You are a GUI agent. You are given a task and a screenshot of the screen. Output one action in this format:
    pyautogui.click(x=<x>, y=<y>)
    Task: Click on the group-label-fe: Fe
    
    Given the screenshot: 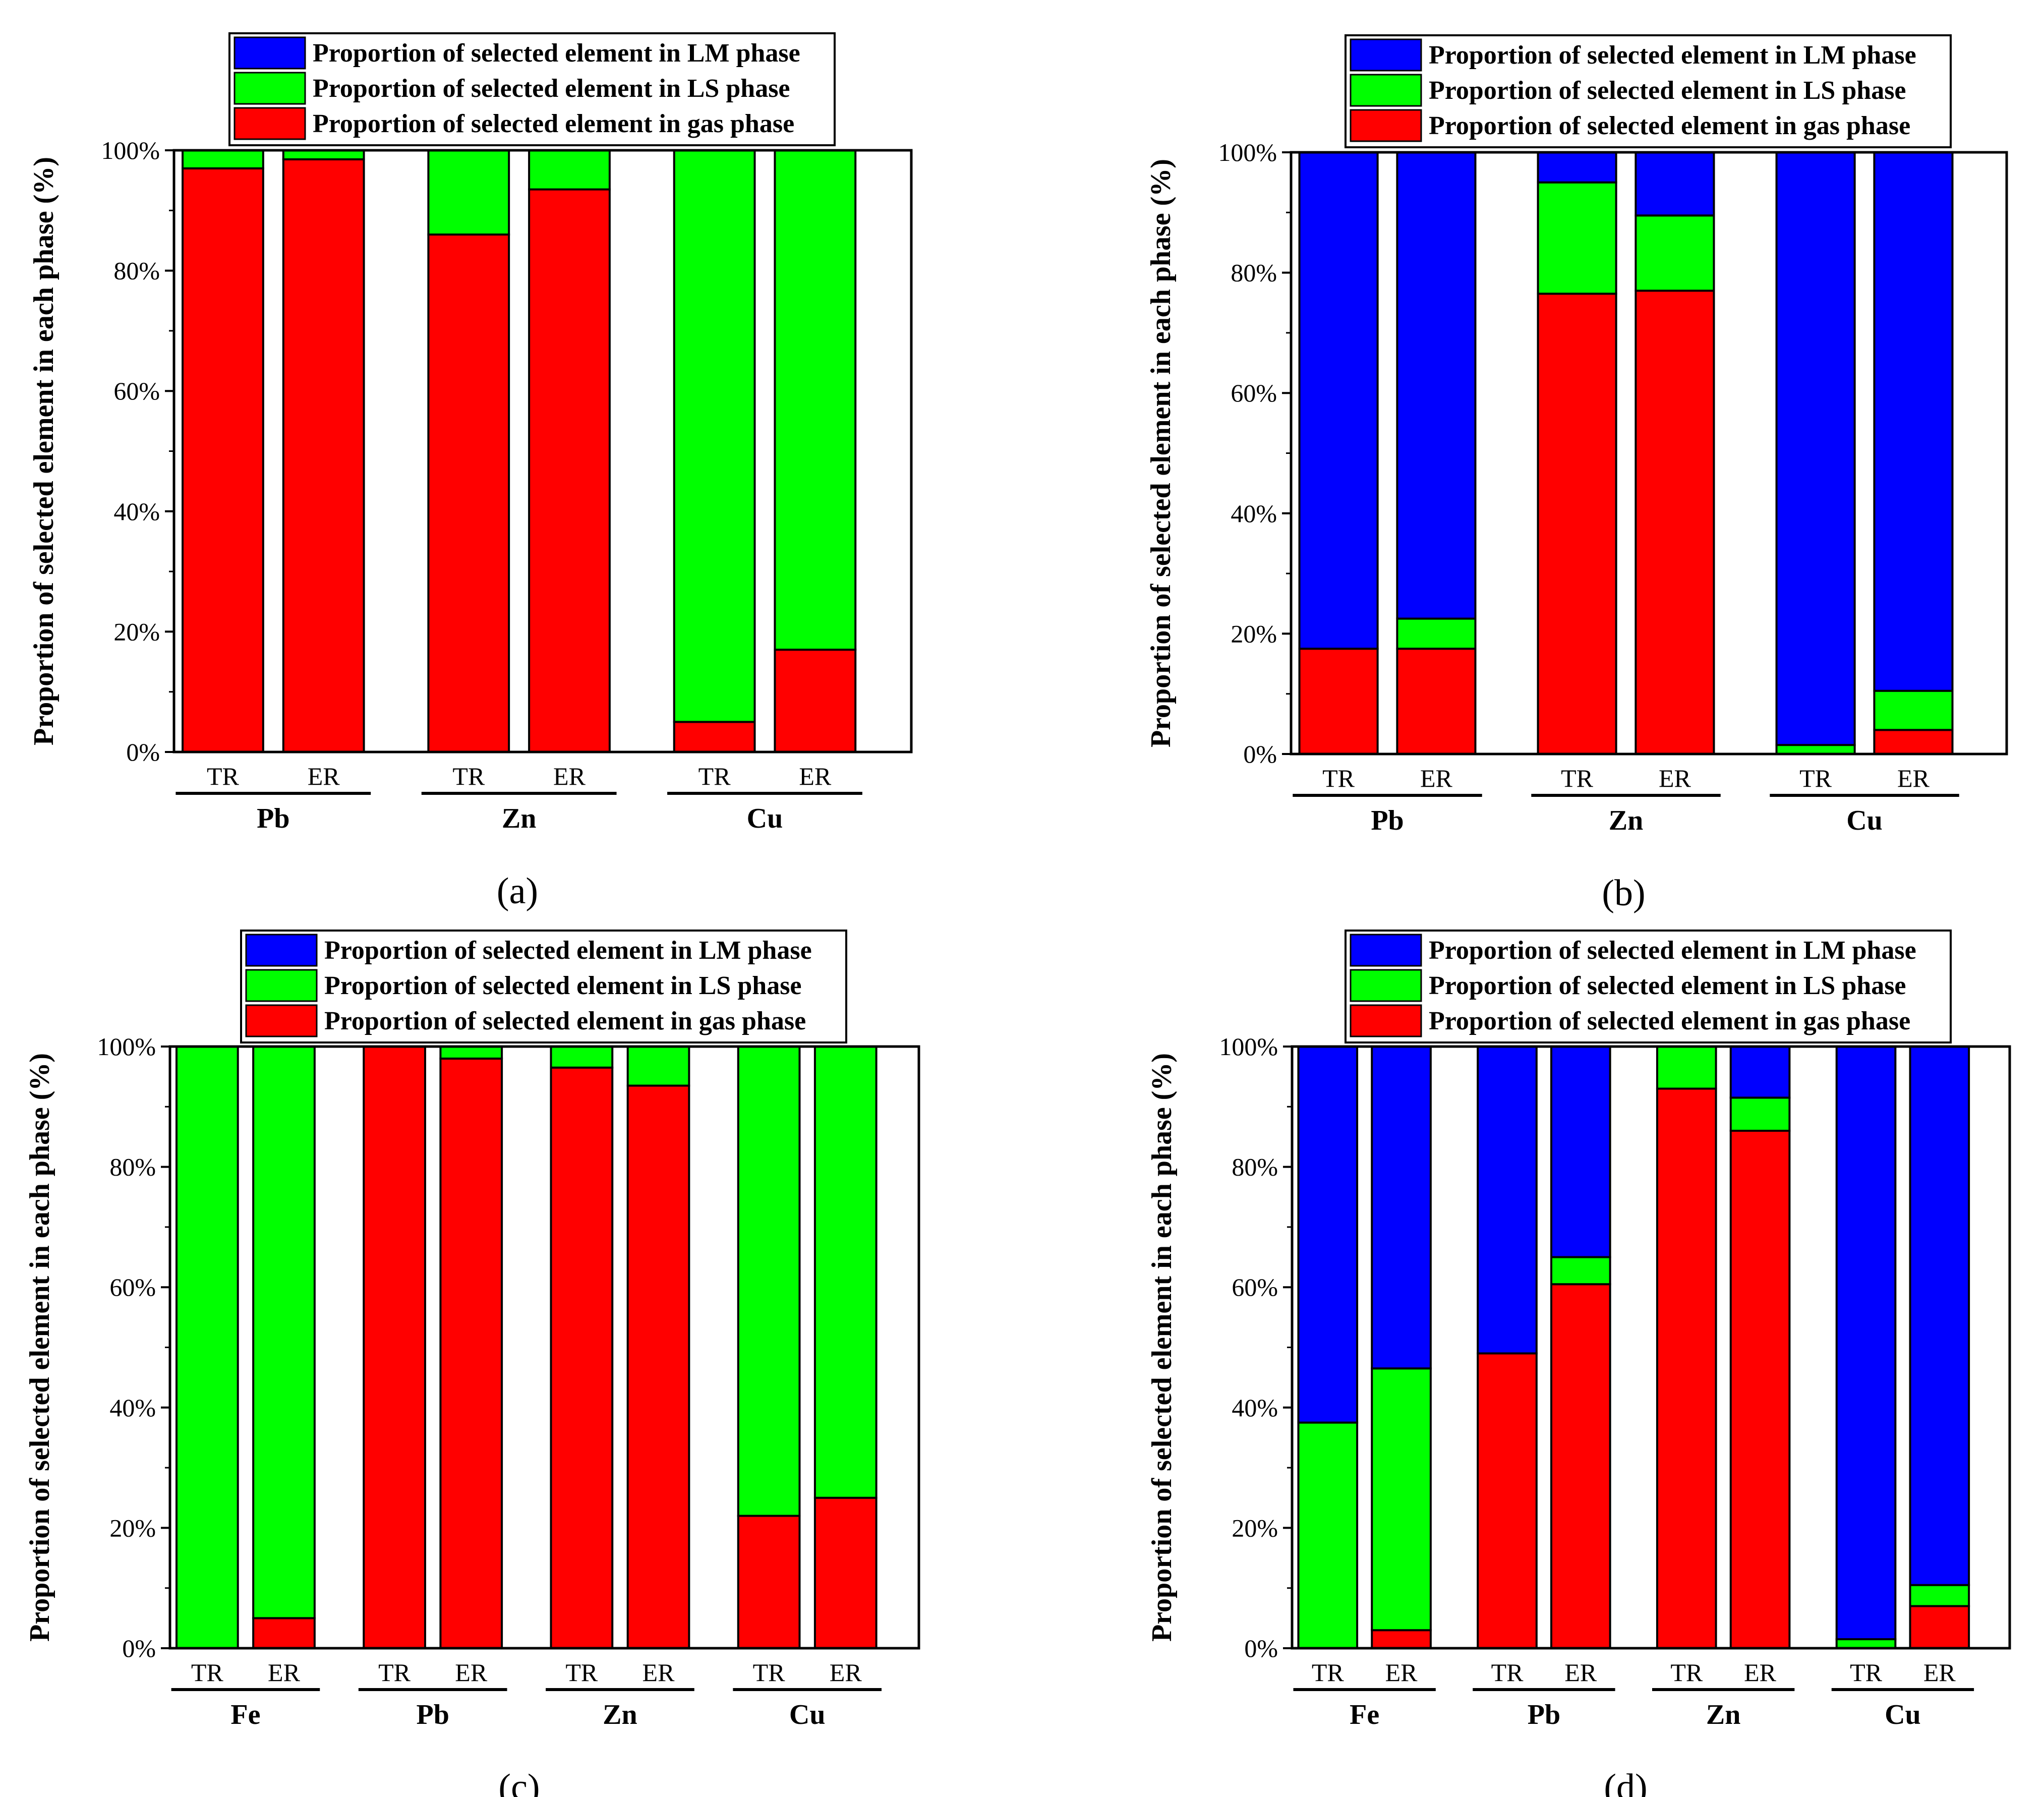 What is the action you would take?
    pyautogui.click(x=245, y=1714)
    